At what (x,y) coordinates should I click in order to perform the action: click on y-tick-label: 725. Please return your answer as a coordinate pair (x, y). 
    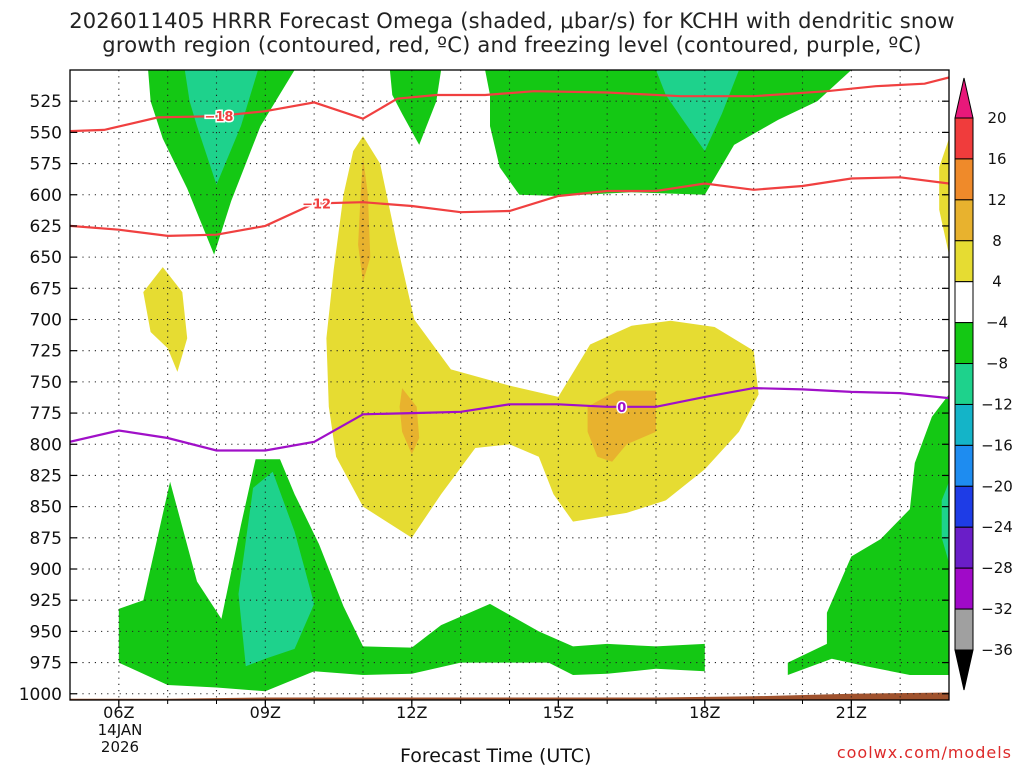
    Looking at the image, I should click on (46, 352).